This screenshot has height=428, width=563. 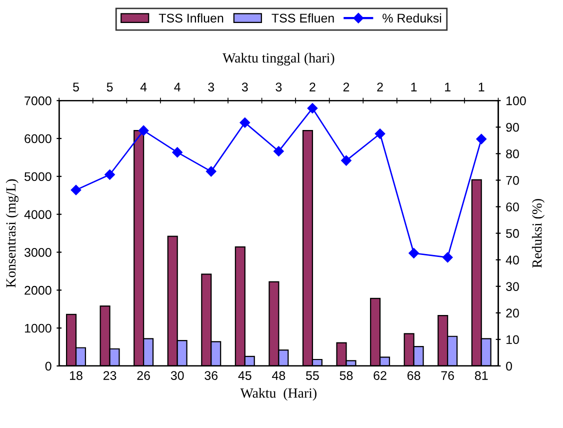 I want to click on y-tick-label: 3000, so click(x=38, y=252).